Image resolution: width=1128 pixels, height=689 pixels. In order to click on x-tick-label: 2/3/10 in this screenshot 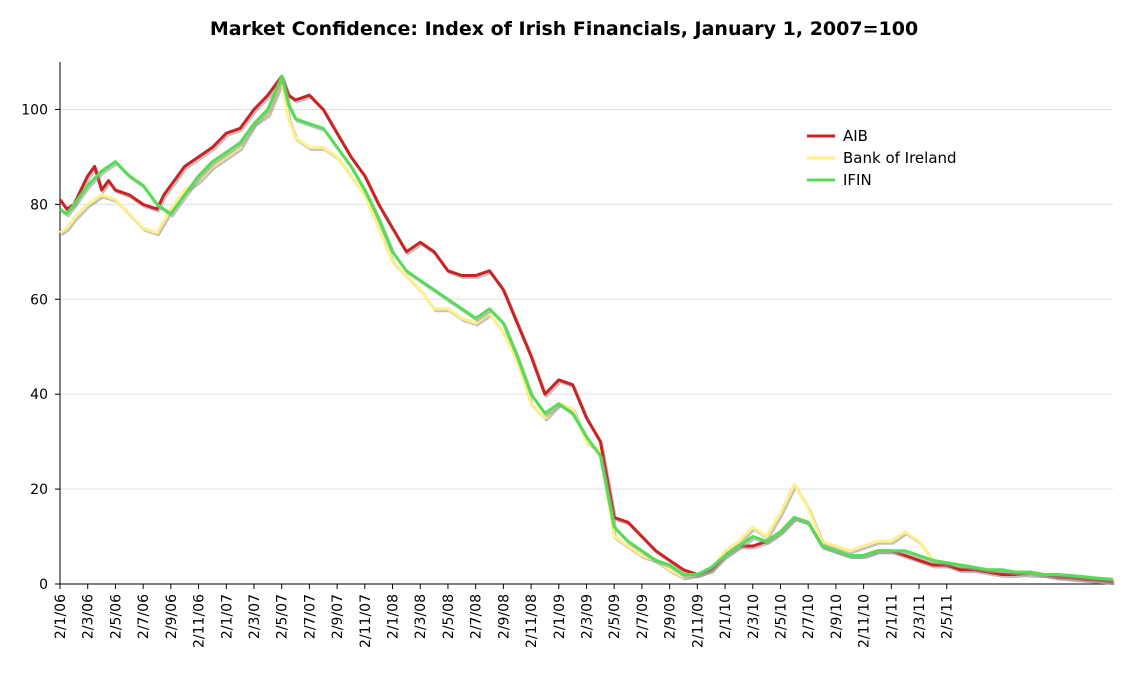, I will do `click(754, 616)`.